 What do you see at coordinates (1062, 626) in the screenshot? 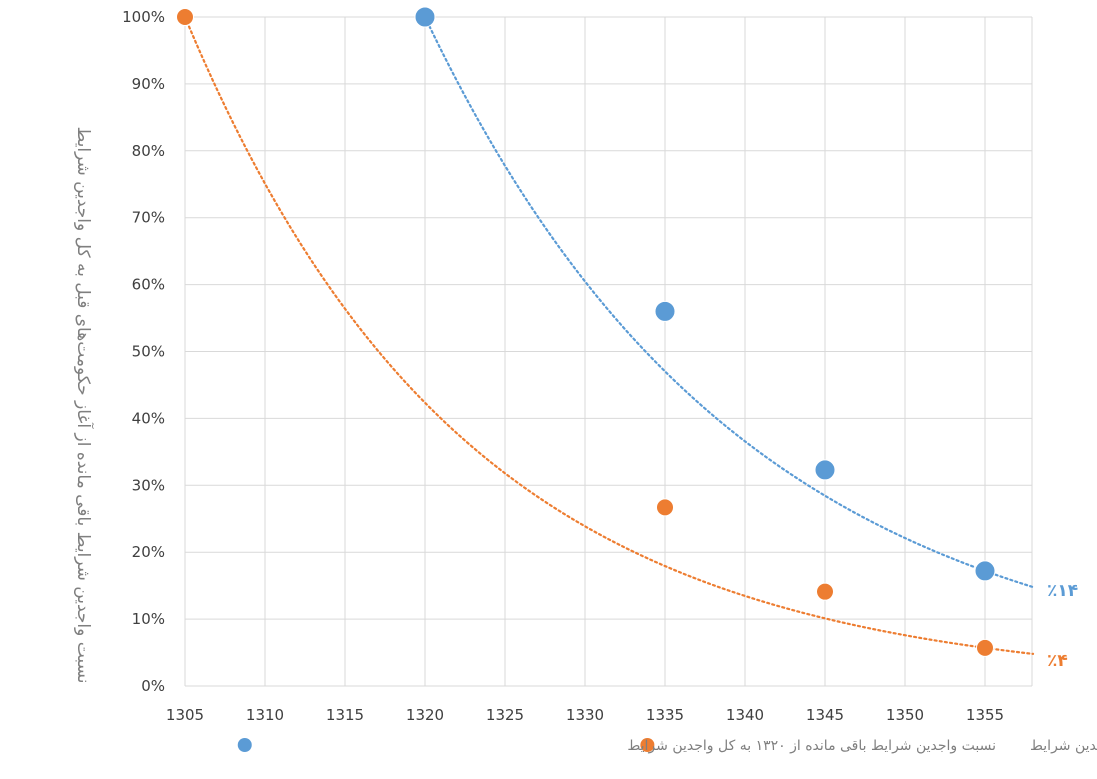
I see `labels: ٪۱۴ ٪۴` at bounding box center [1062, 626].